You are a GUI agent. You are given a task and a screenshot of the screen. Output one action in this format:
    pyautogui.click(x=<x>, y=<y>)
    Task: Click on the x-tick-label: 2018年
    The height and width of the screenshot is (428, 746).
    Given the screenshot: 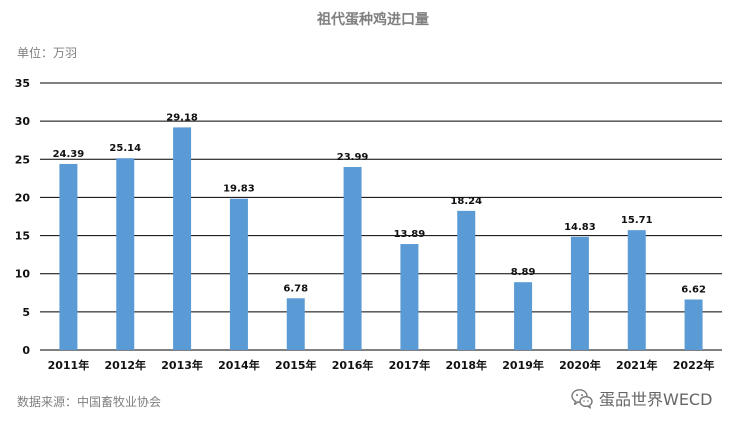 What is the action you would take?
    pyautogui.click(x=466, y=365)
    